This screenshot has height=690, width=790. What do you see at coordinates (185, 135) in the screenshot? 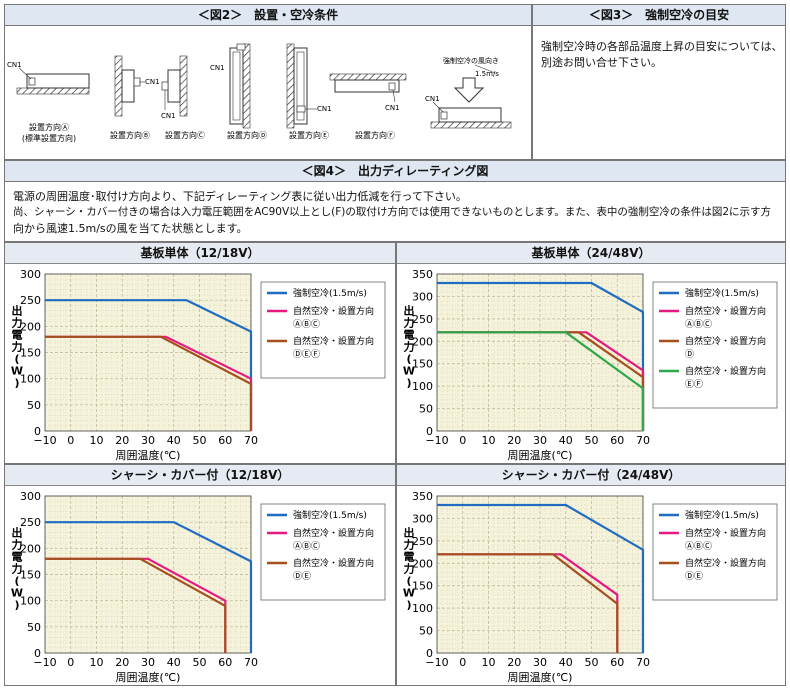
I see `caption-c: 設置方向Ⓒ` at bounding box center [185, 135].